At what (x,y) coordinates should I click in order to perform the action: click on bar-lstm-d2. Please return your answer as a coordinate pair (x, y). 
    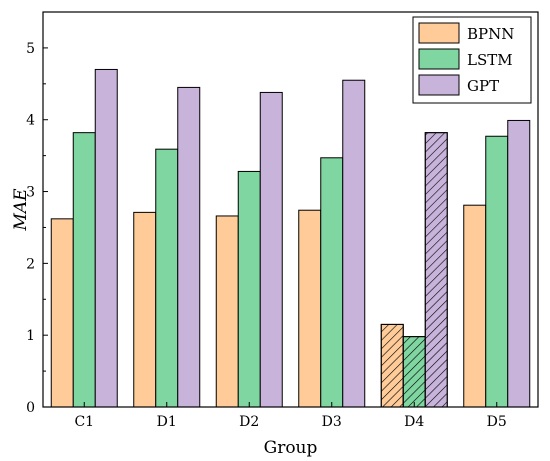
    Looking at the image, I should click on (249, 289).